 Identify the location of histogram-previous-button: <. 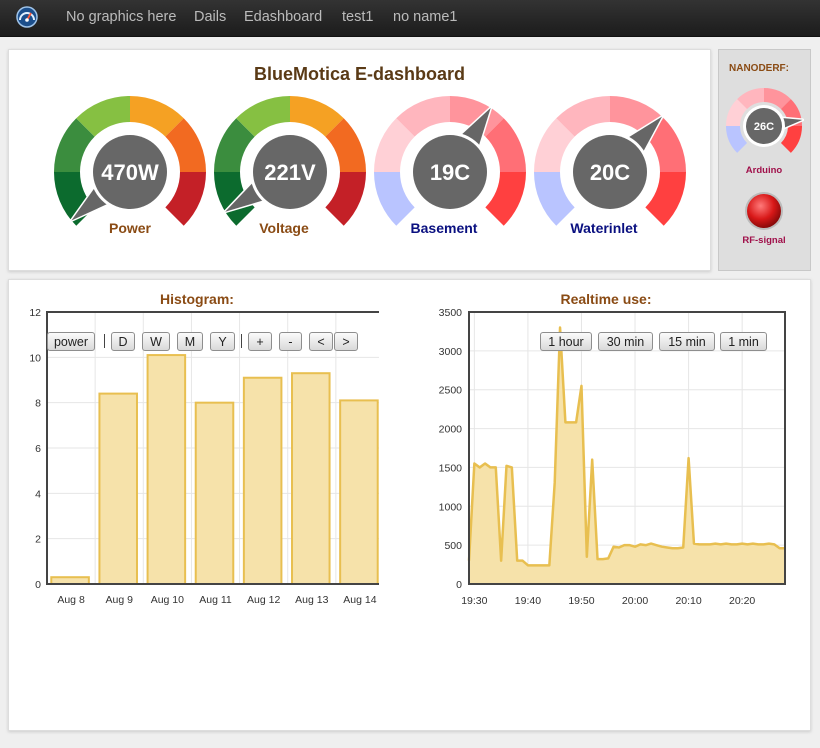
(321, 341).